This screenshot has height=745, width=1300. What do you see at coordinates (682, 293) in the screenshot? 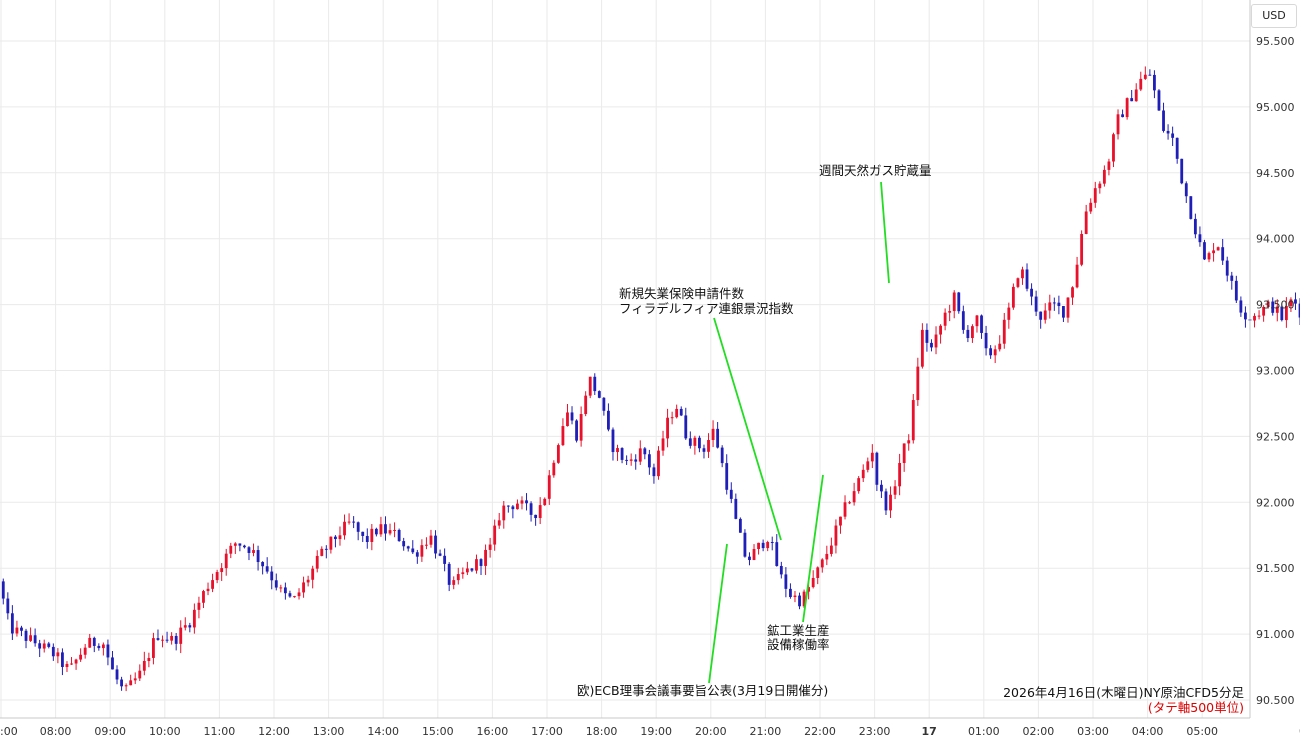
I see `annotation-jobless-claims: 新規失業保険申請件数` at bounding box center [682, 293].